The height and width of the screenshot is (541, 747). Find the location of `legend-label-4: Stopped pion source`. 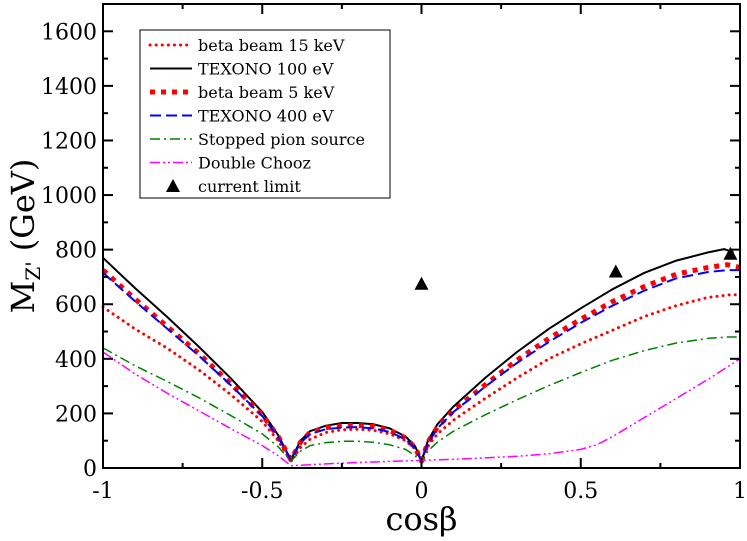

legend-label-4: Stopped pion source is located at coordinates (281, 139).